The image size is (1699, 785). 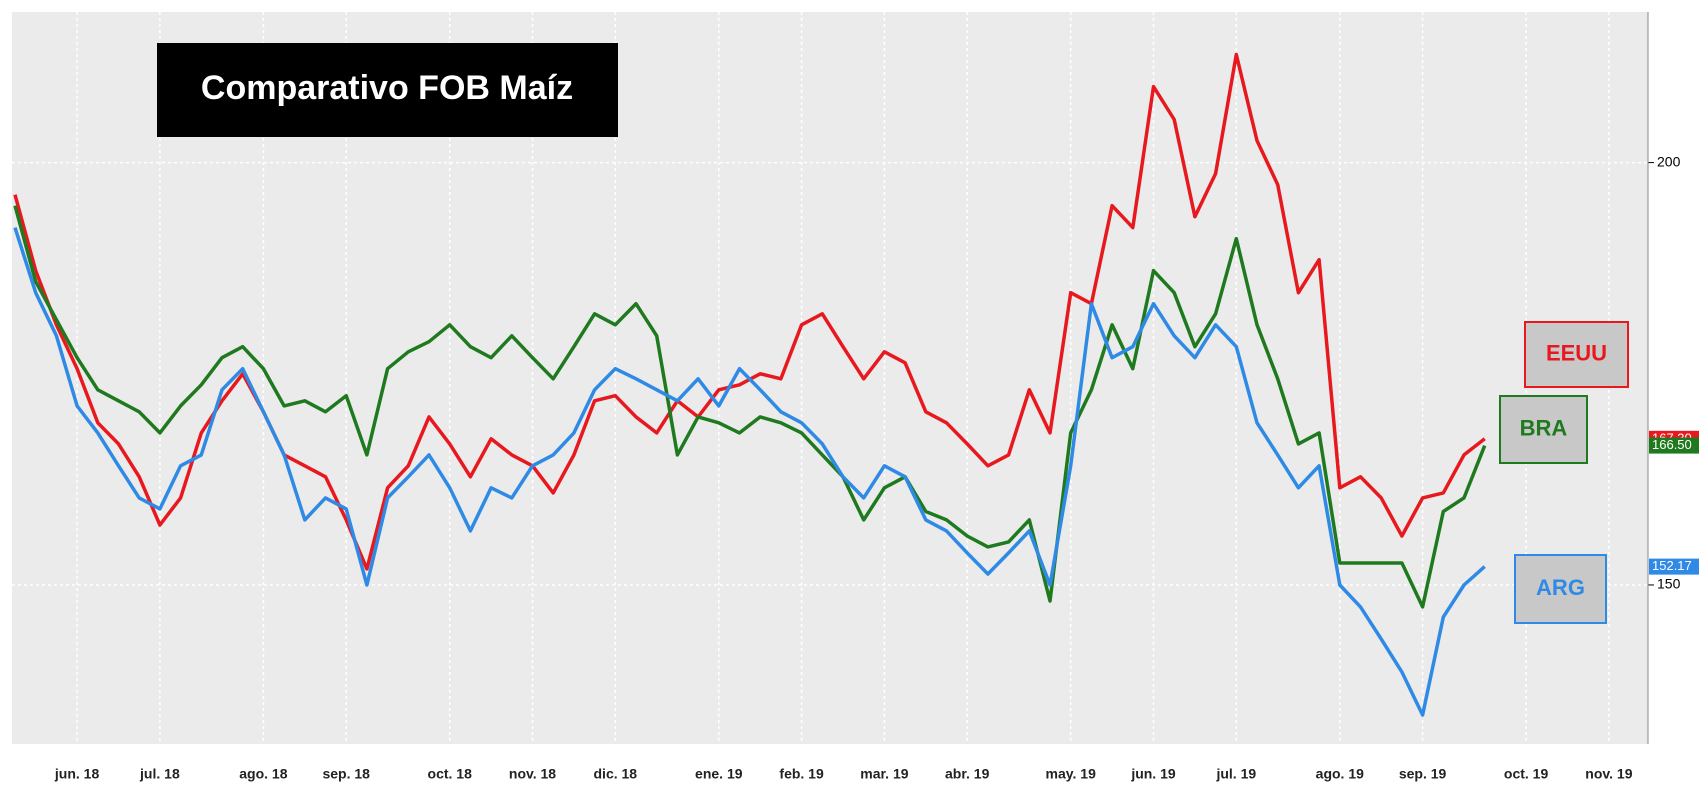 I want to click on x-tick-label: ene. 19, so click(x=719, y=774).